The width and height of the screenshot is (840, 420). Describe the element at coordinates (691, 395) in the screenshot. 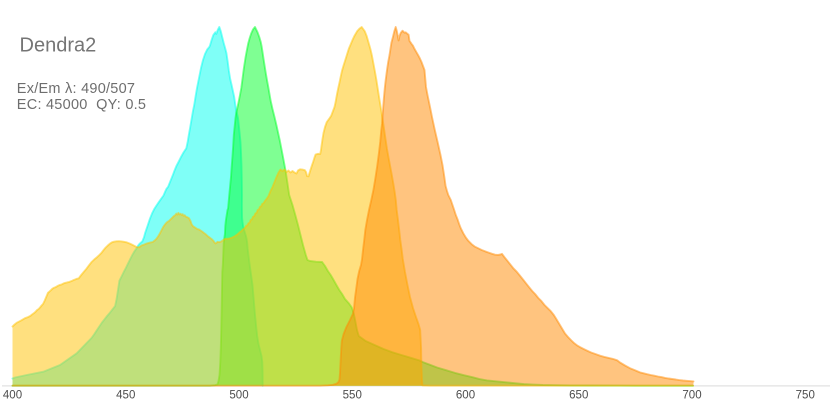

I see `svg-text: 700` at that location.